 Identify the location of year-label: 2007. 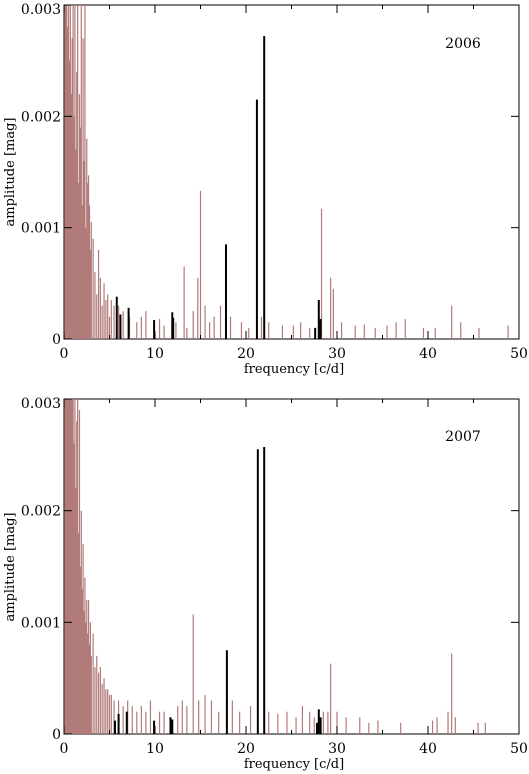
(463, 437).